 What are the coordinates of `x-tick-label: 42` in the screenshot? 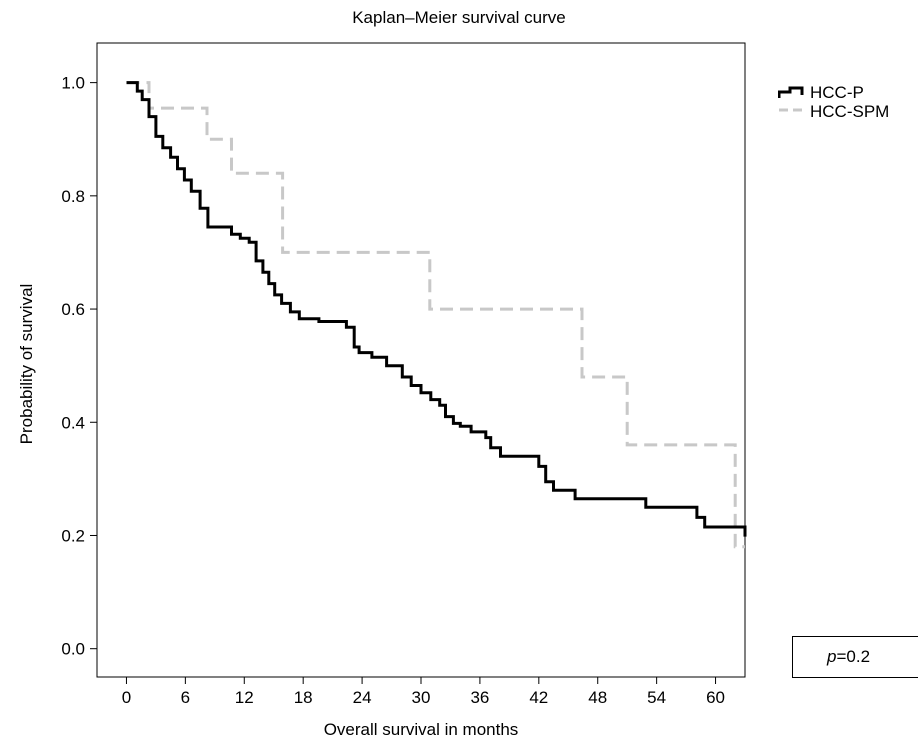 It's located at (538, 697).